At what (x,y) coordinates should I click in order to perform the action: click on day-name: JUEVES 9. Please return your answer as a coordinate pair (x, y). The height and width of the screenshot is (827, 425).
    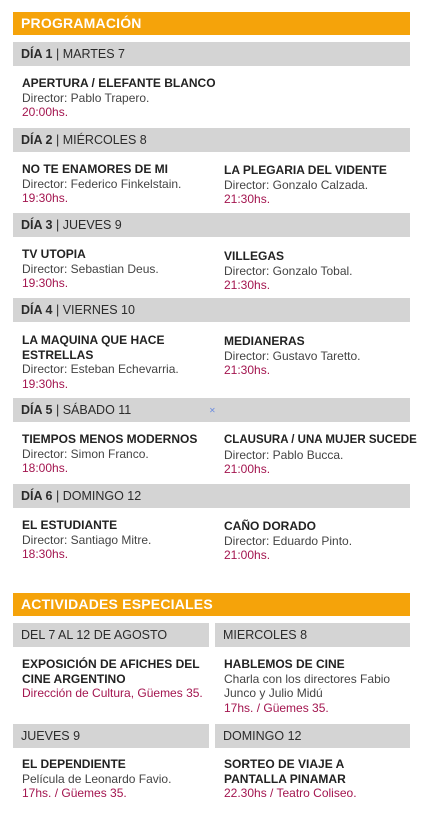
    Looking at the image, I should click on (92, 225).